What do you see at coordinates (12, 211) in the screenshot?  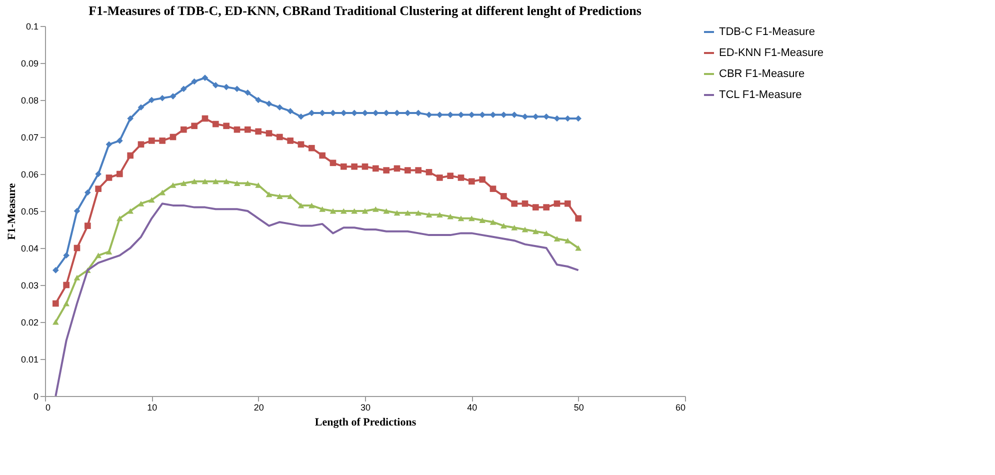 I see `y-axis-title: F1-Measure` at bounding box center [12, 211].